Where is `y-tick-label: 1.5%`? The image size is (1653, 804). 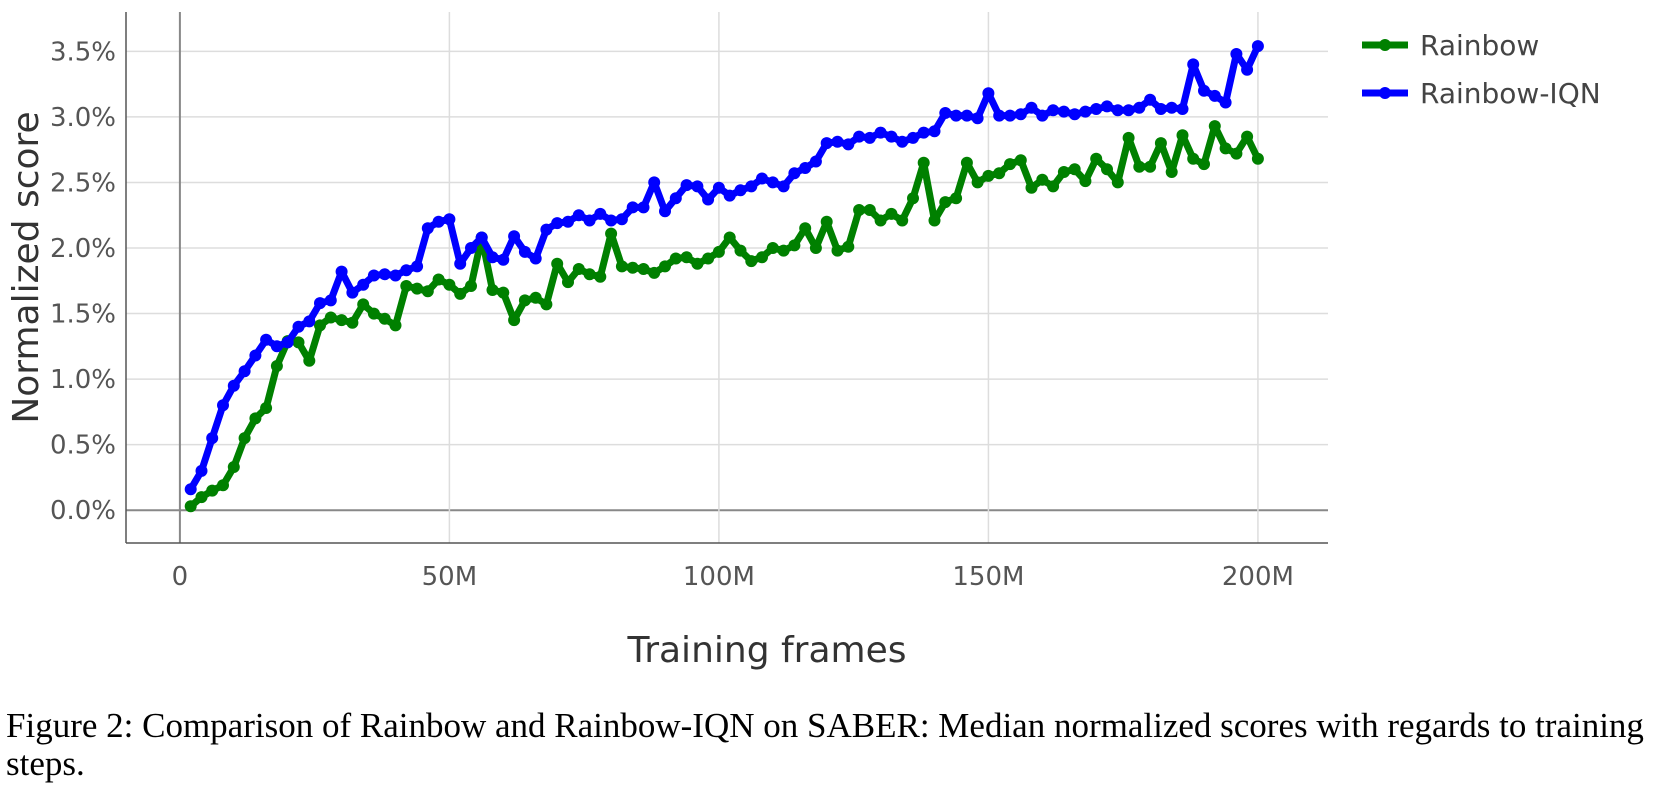 y-tick-label: 1.5% is located at coordinates (83, 315).